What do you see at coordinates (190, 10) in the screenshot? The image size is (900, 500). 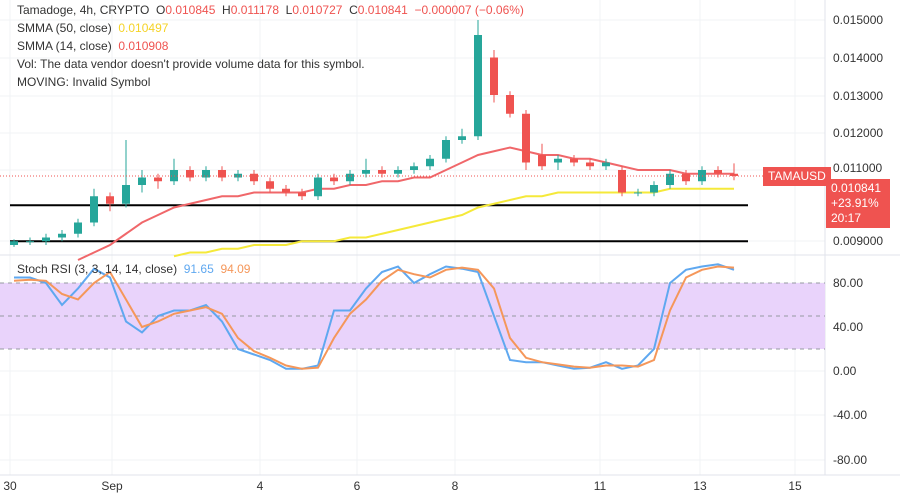 I see `open-value: 0.010845` at bounding box center [190, 10].